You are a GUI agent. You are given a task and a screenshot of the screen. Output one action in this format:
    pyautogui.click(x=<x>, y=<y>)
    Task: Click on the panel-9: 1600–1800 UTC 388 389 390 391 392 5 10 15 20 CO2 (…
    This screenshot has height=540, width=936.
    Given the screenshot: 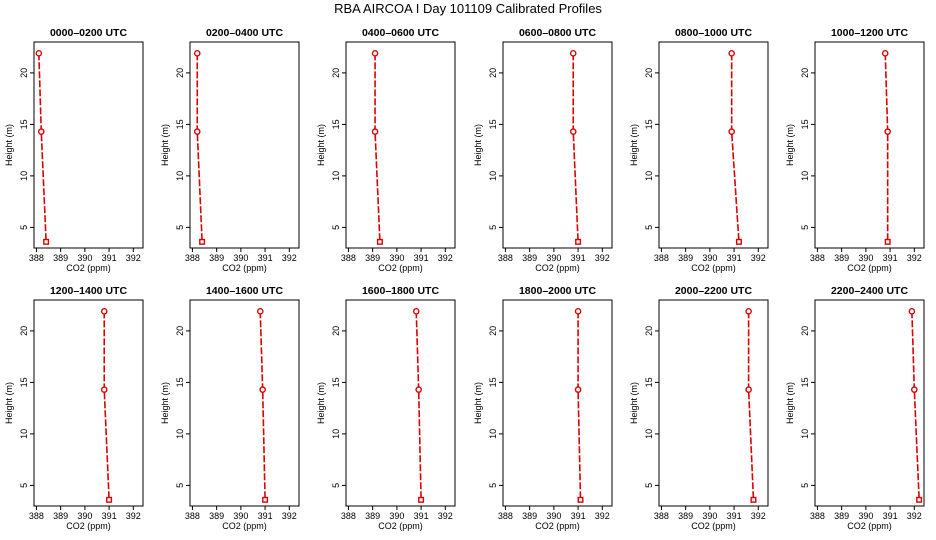 What is the action you would take?
    pyautogui.click(x=386, y=408)
    